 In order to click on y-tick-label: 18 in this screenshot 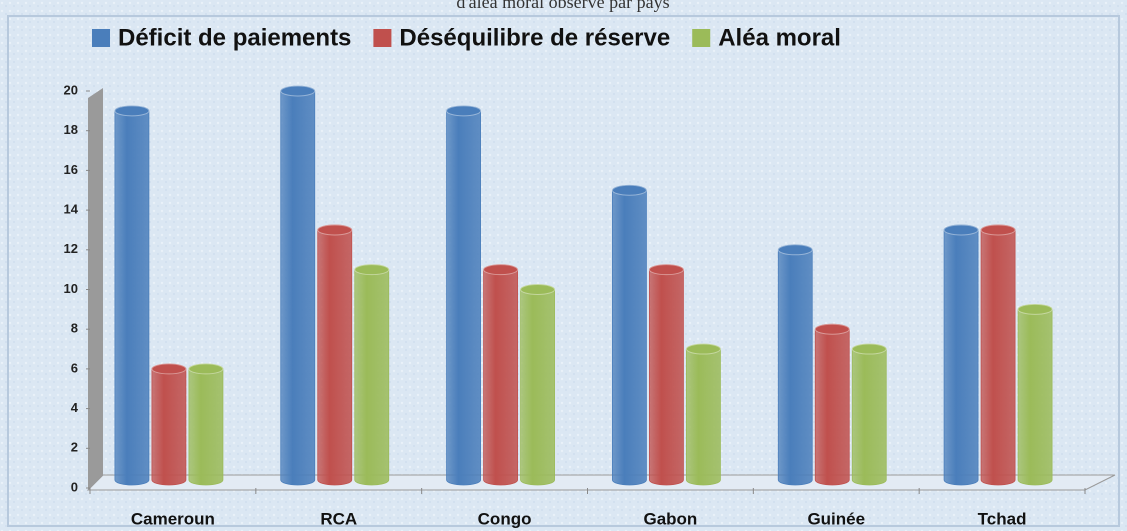, I will do `click(71, 129)`.